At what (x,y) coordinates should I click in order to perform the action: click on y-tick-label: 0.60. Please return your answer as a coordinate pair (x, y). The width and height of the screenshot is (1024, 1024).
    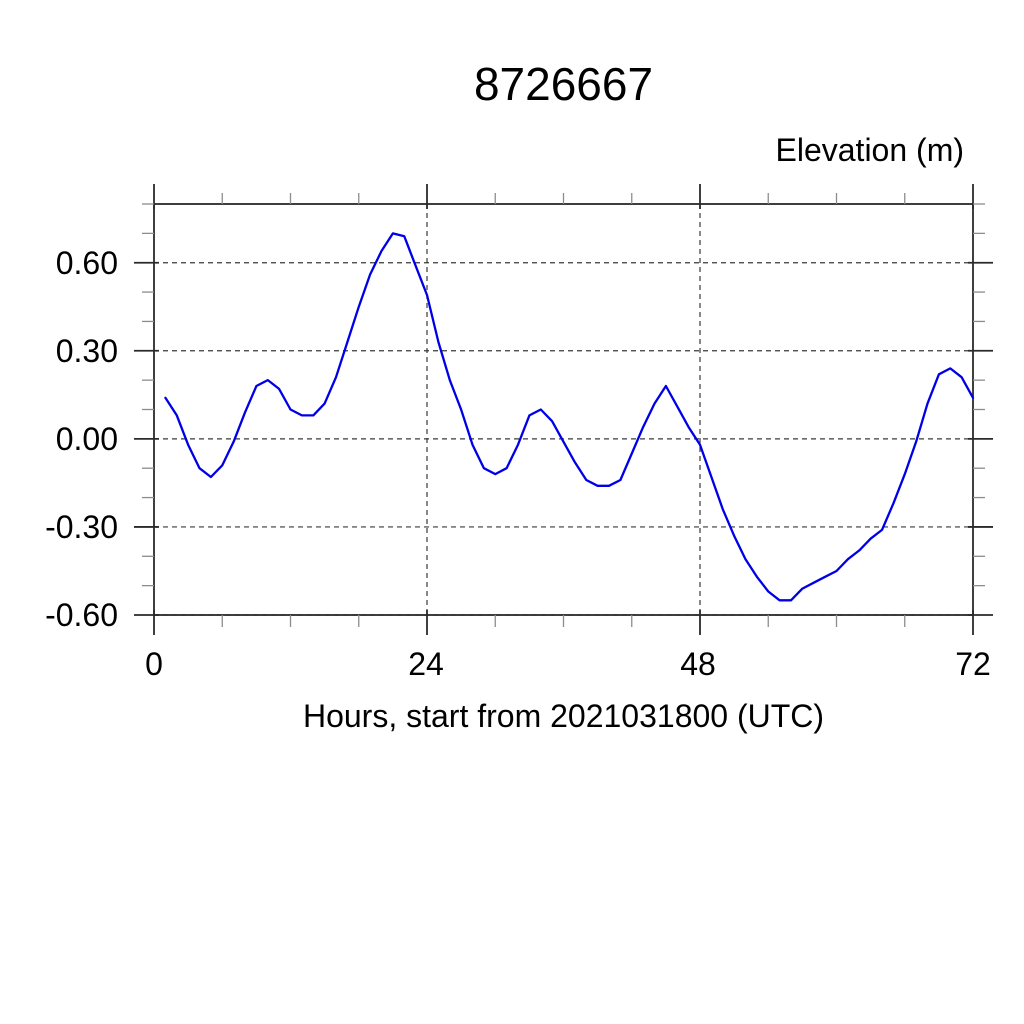
    Looking at the image, I should click on (86, 263).